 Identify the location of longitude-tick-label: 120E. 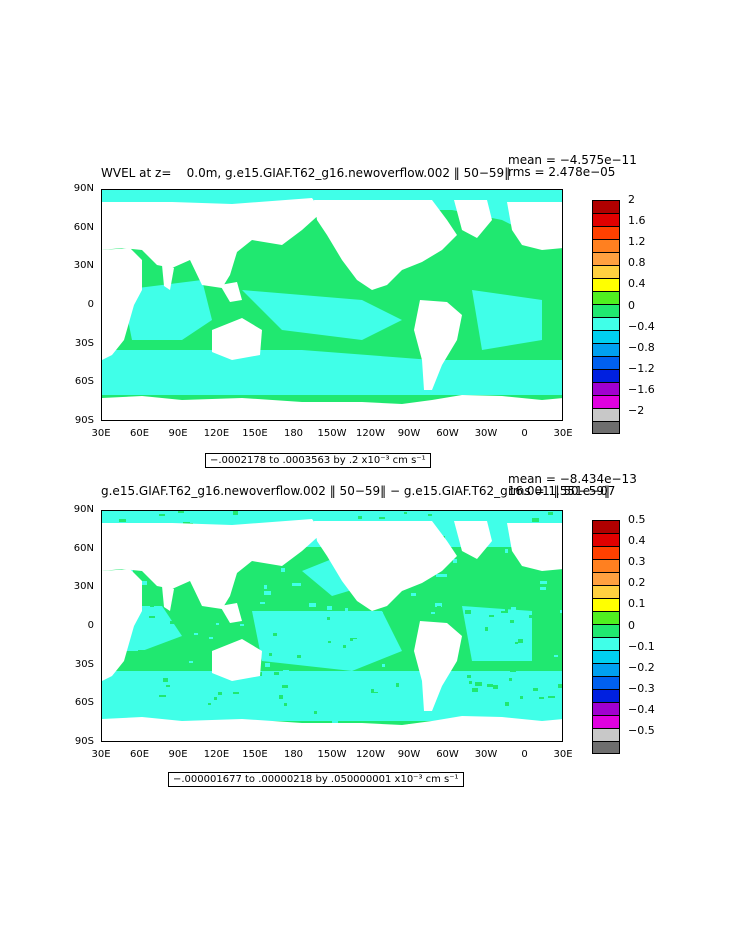
(216, 754).